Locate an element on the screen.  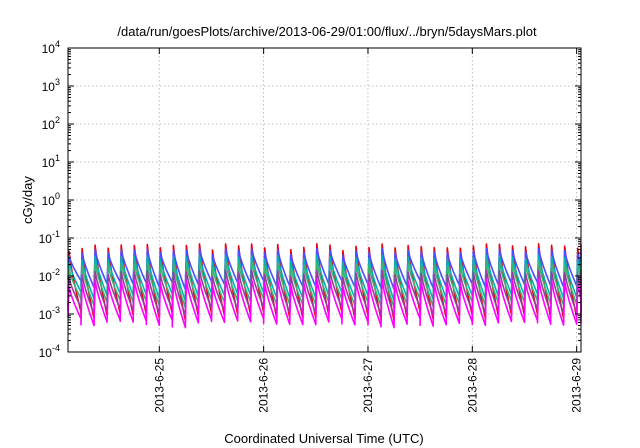
y-tick-label: 10⁻³ is located at coordinates (49, 313).